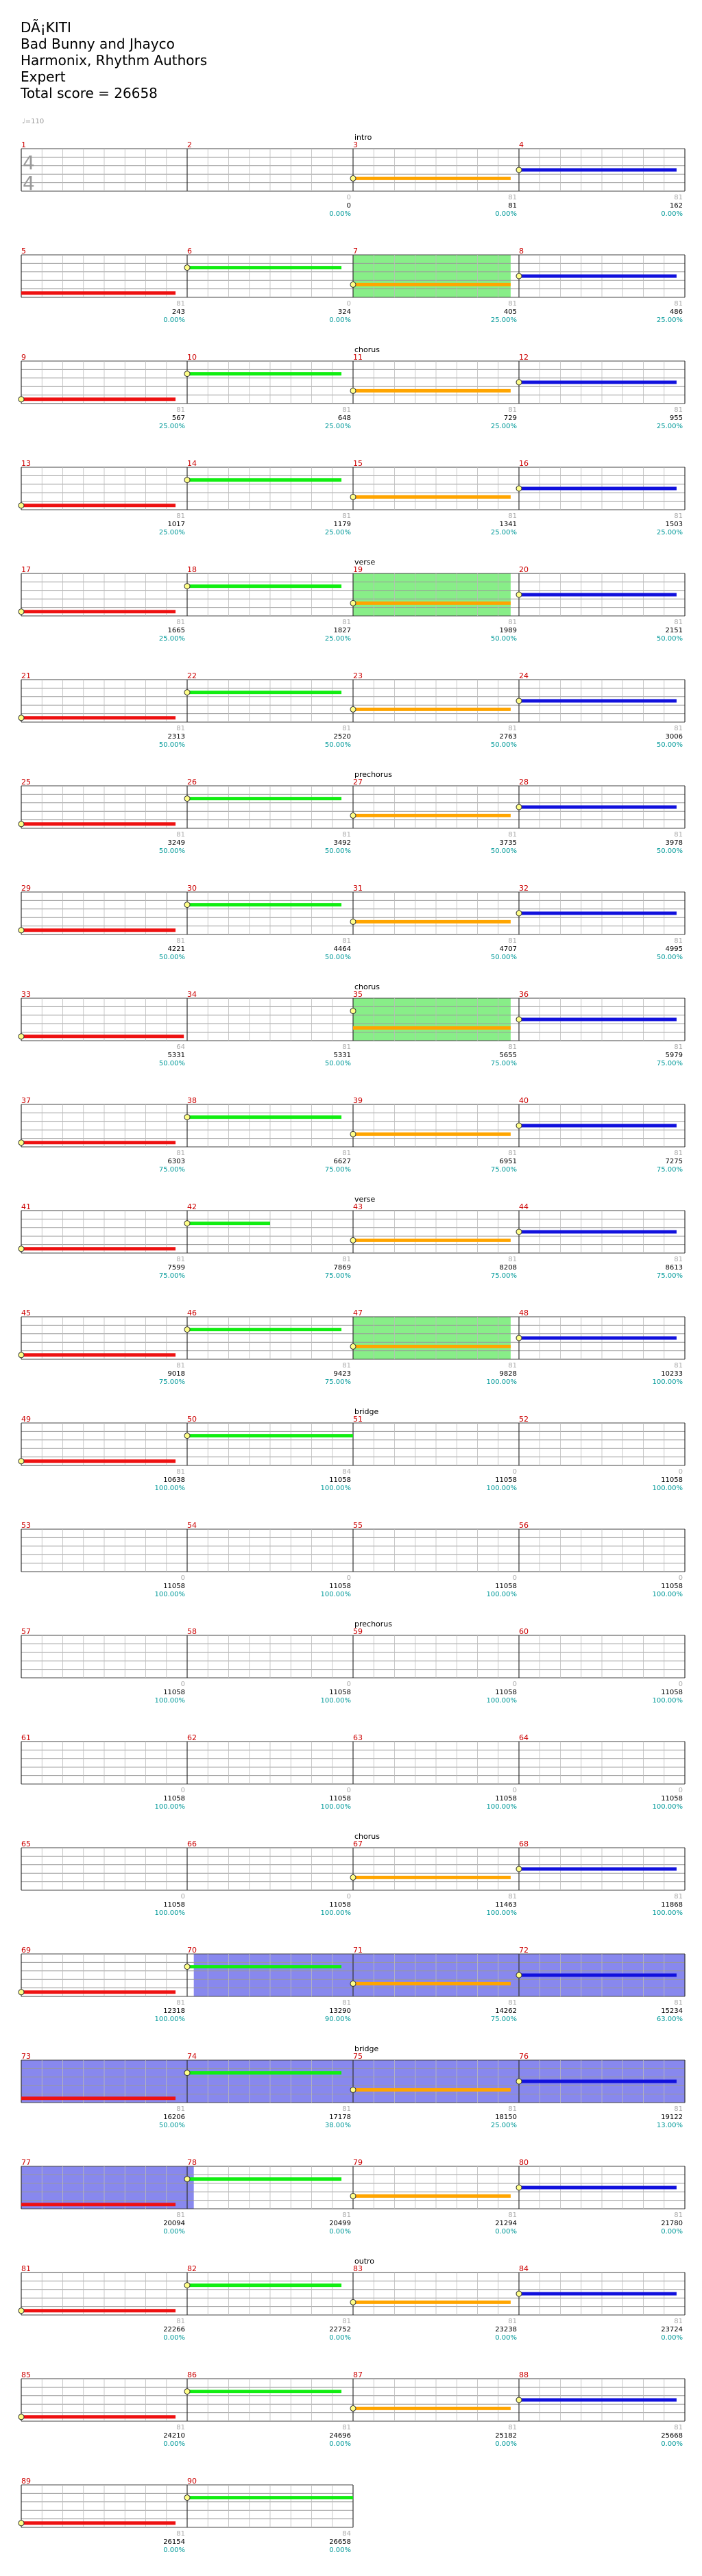 This screenshot has width=702, height=2576. What do you see at coordinates (26, 1631) in the screenshot?
I see `measure-number: 57` at bounding box center [26, 1631].